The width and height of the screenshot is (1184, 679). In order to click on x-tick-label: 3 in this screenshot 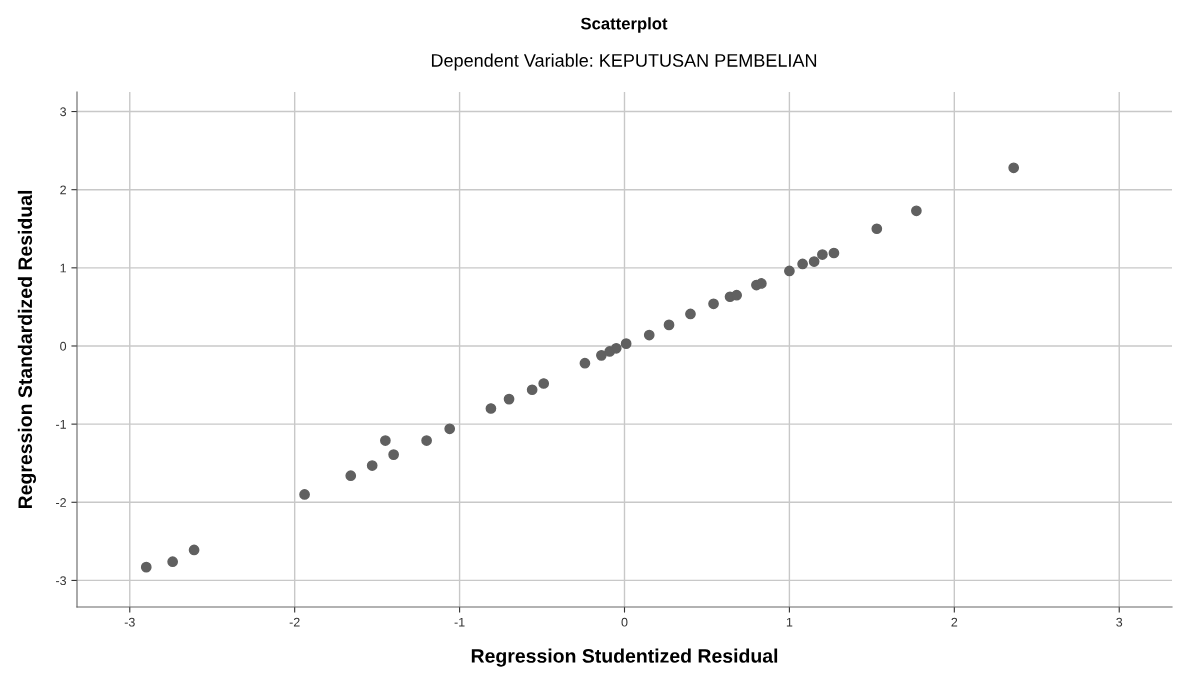, I will do `click(1119, 622)`.